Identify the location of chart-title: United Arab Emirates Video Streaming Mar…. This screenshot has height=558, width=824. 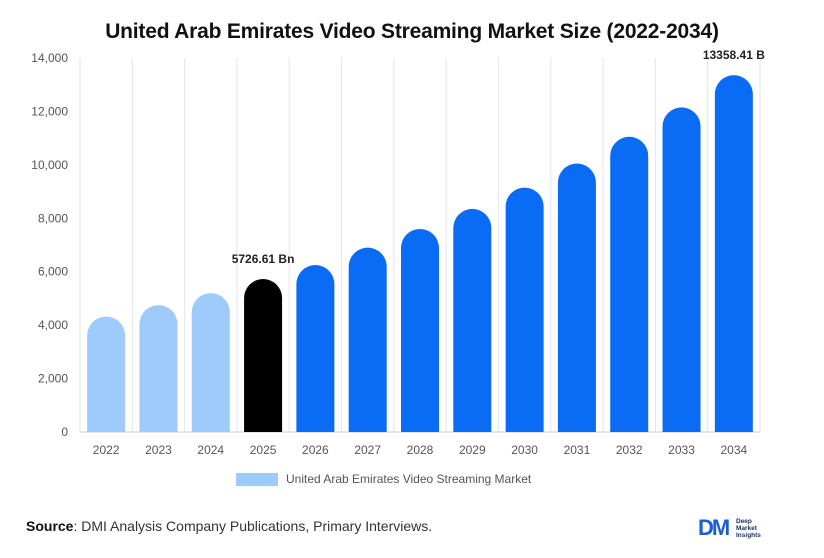
(412, 31).